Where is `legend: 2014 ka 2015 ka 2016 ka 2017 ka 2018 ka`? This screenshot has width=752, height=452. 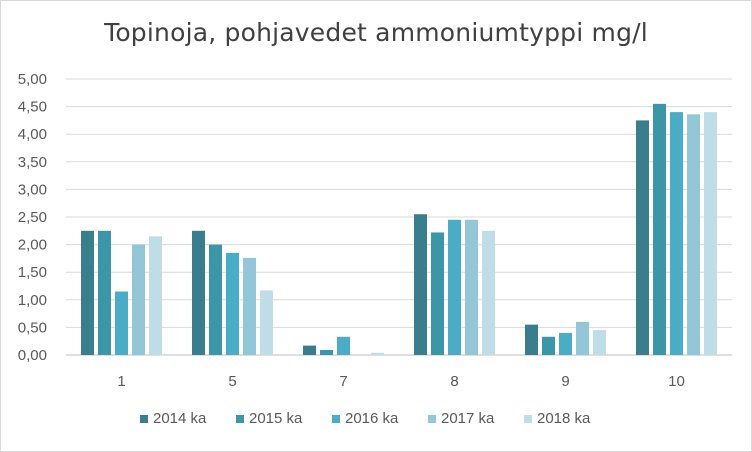 legend: 2014 ka 2015 ka 2016 ka 2017 ka 2018 ka is located at coordinates (365, 418).